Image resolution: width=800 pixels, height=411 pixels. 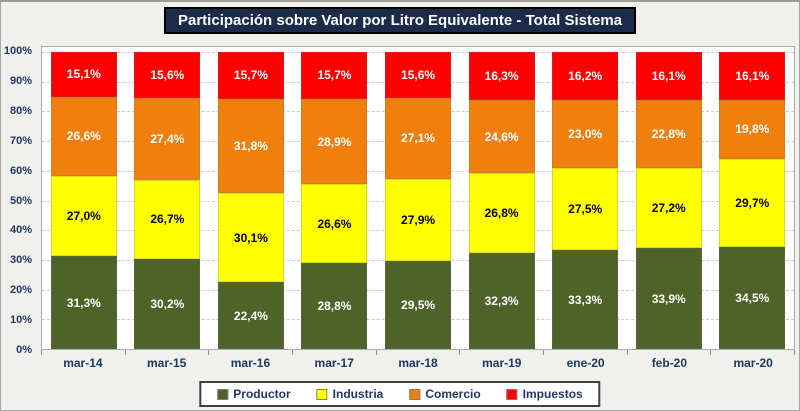 I want to click on segment-comercio-mar-16: 31,8%, so click(x=250, y=146).